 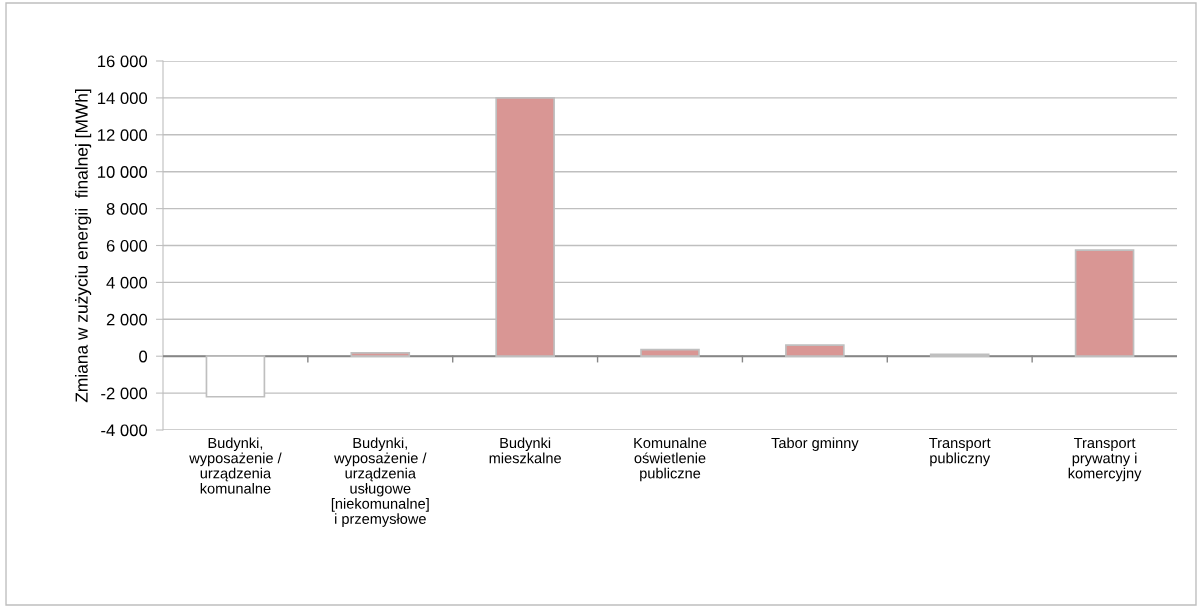 What do you see at coordinates (670, 459) in the screenshot?
I see `x-tick-label: Komunalne oświetlenie publiczne` at bounding box center [670, 459].